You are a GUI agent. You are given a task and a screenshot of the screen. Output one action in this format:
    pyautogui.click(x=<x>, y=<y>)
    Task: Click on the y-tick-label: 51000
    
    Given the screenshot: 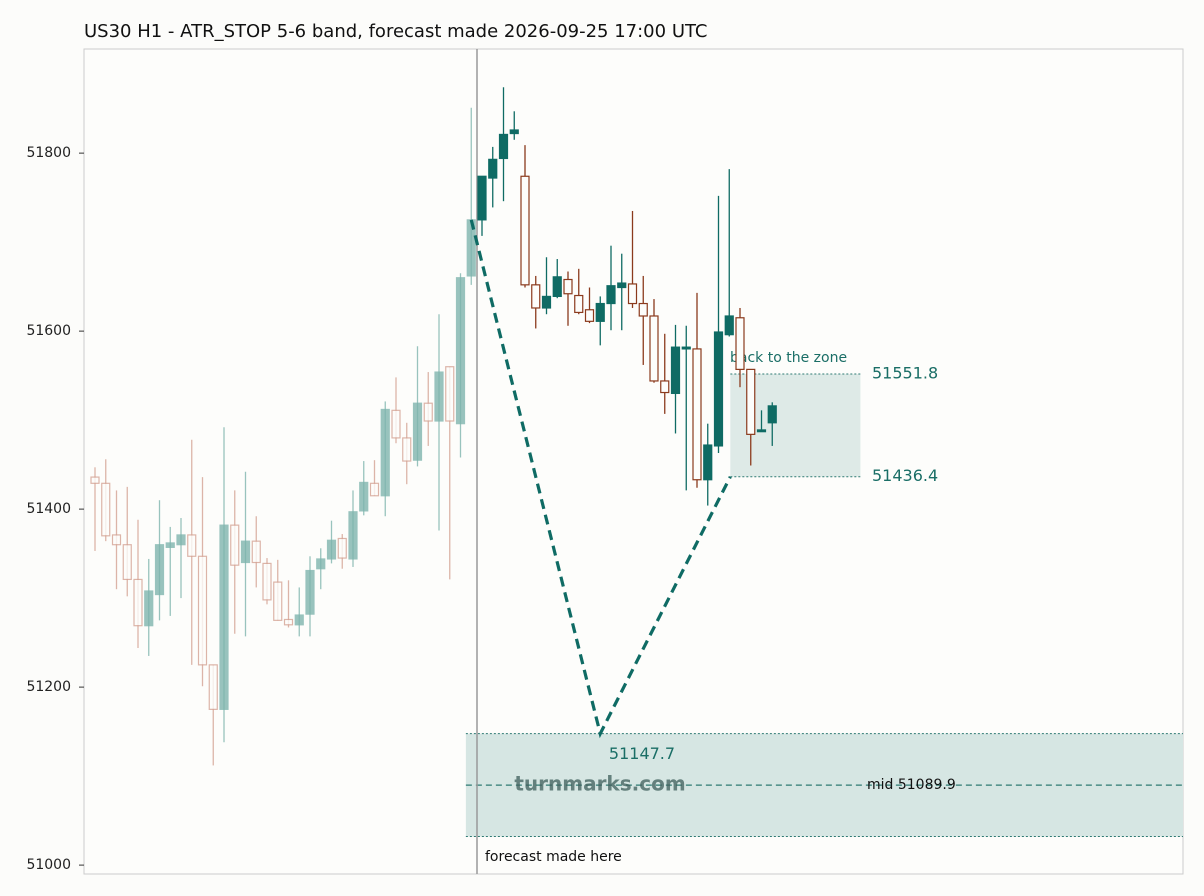 What is the action you would take?
    pyautogui.click(x=48, y=865)
    